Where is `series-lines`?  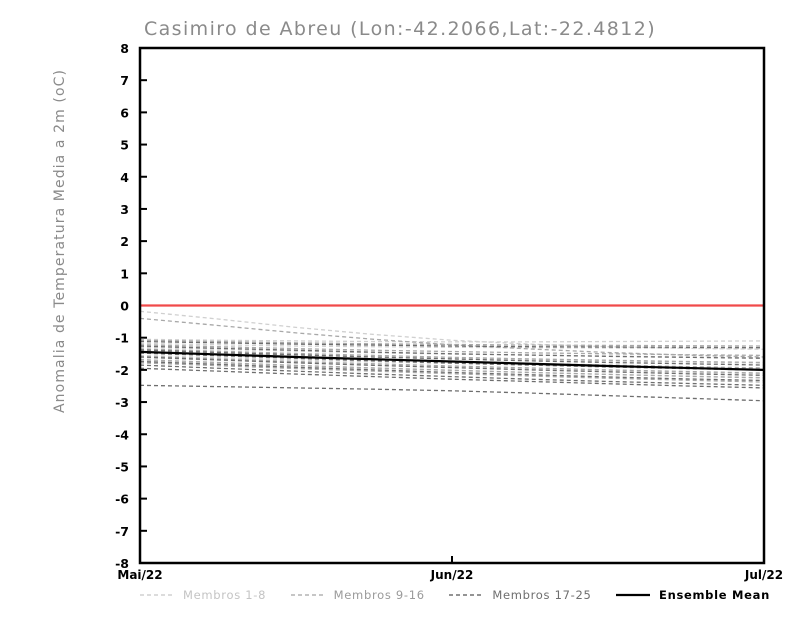
series-lines is located at coordinates (452, 356).